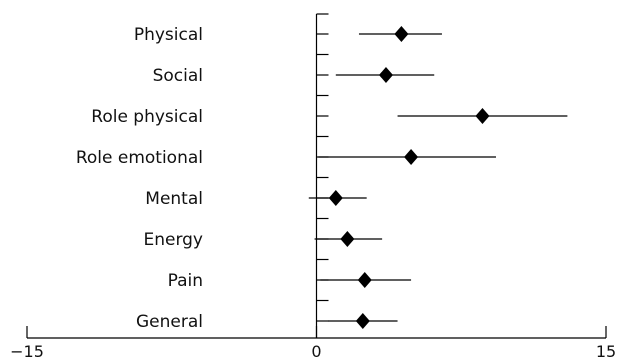  I want to click on x-tick-labels: −15 0 15, so click(313, 351).